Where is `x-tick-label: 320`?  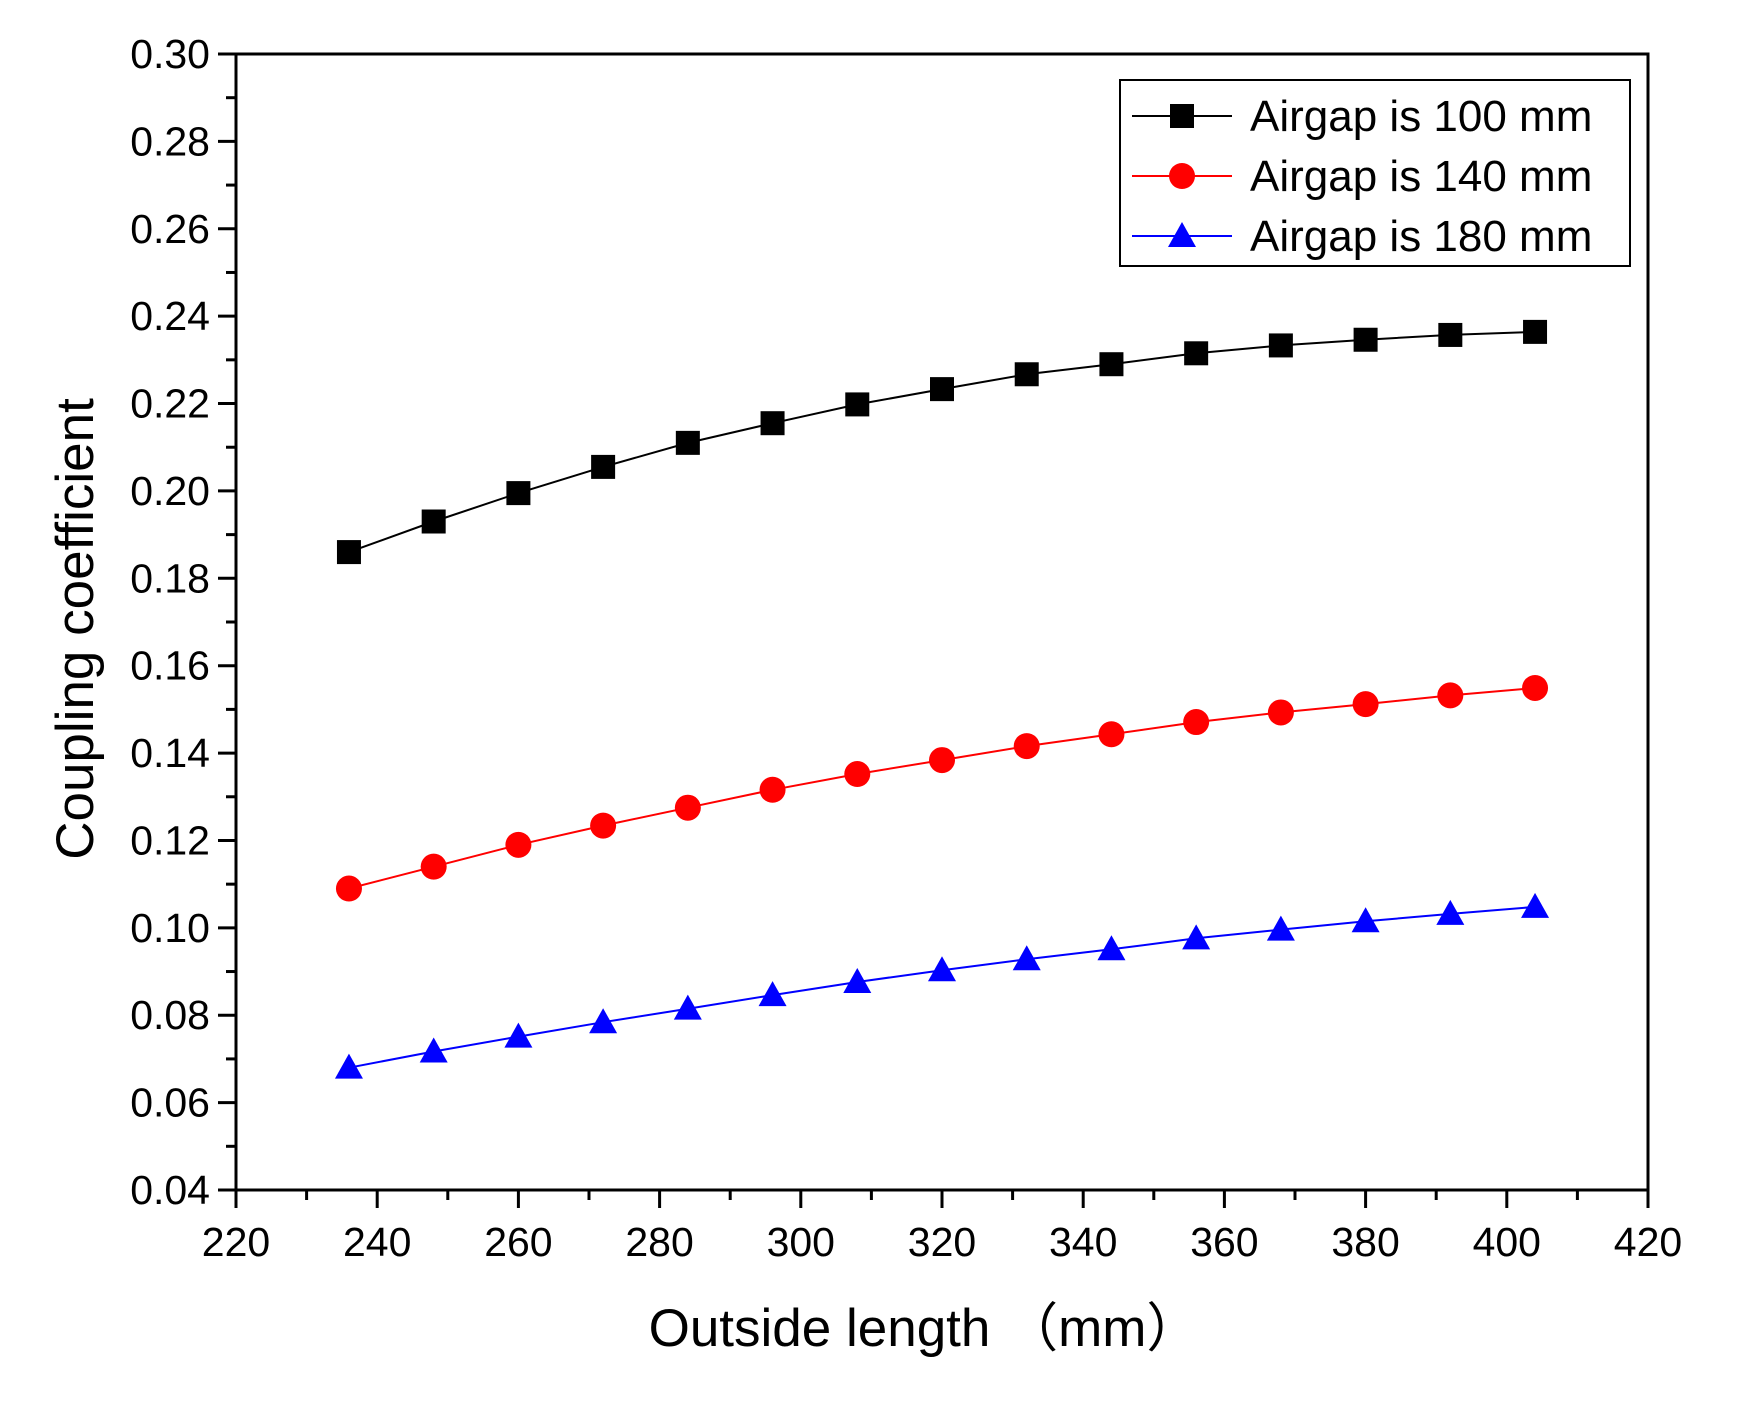
x-tick-label: 320 is located at coordinates (942, 1242).